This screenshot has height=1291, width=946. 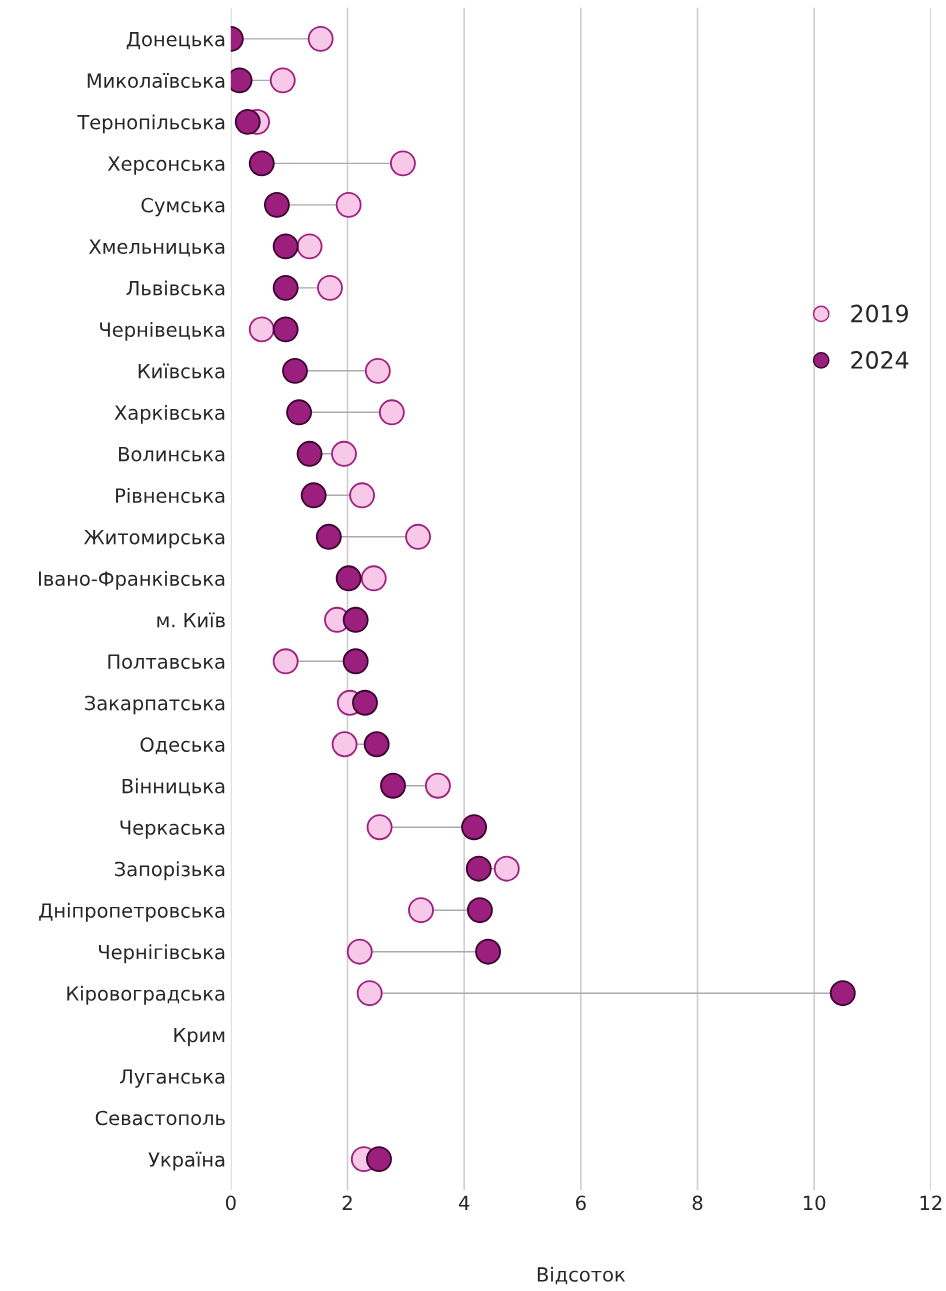 I want to click on y-tick-label: Севастополь, so click(x=160, y=1118).